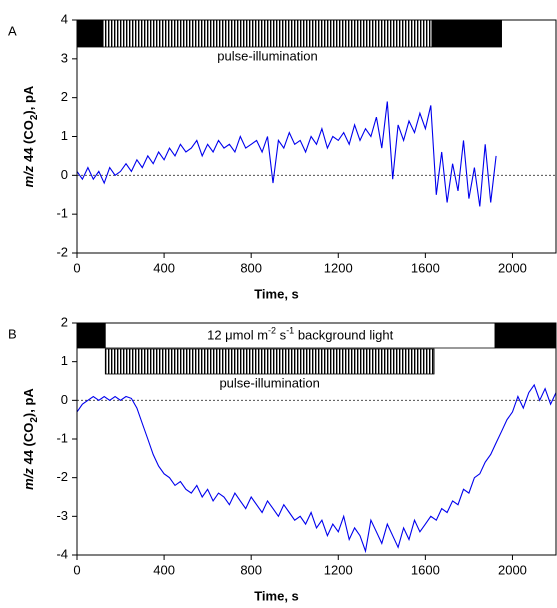 Image resolution: width=557 pixels, height=608 pixels. What do you see at coordinates (272, 331) in the screenshot?
I see `text-piece: -2` at bounding box center [272, 331].